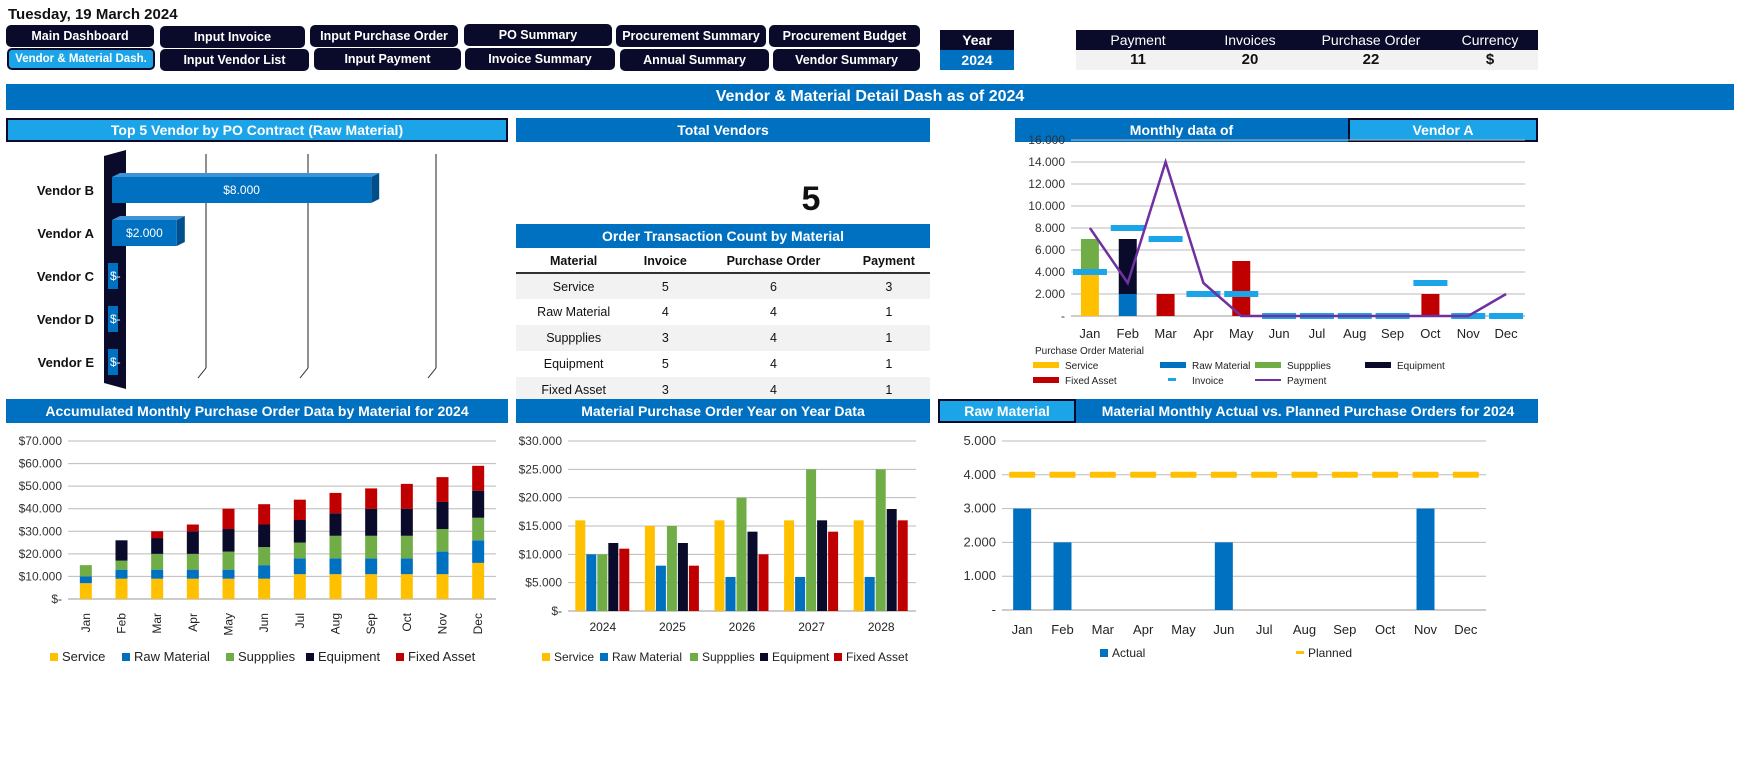 The width and height of the screenshot is (1740, 777). What do you see at coordinates (742, 627) in the screenshot?
I see `x-tick-label: 2026` at bounding box center [742, 627].